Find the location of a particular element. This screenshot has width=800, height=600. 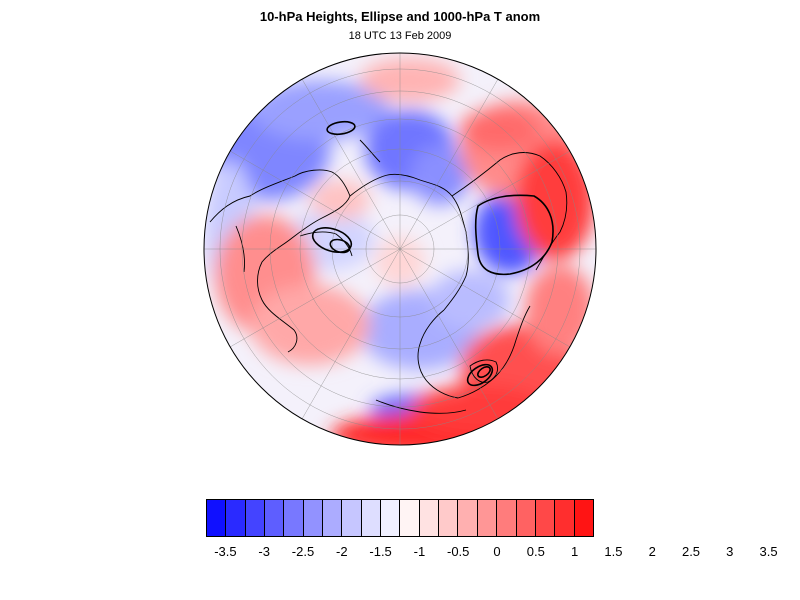

colorbar-tick-label: -1 is located at coordinates (419, 551).